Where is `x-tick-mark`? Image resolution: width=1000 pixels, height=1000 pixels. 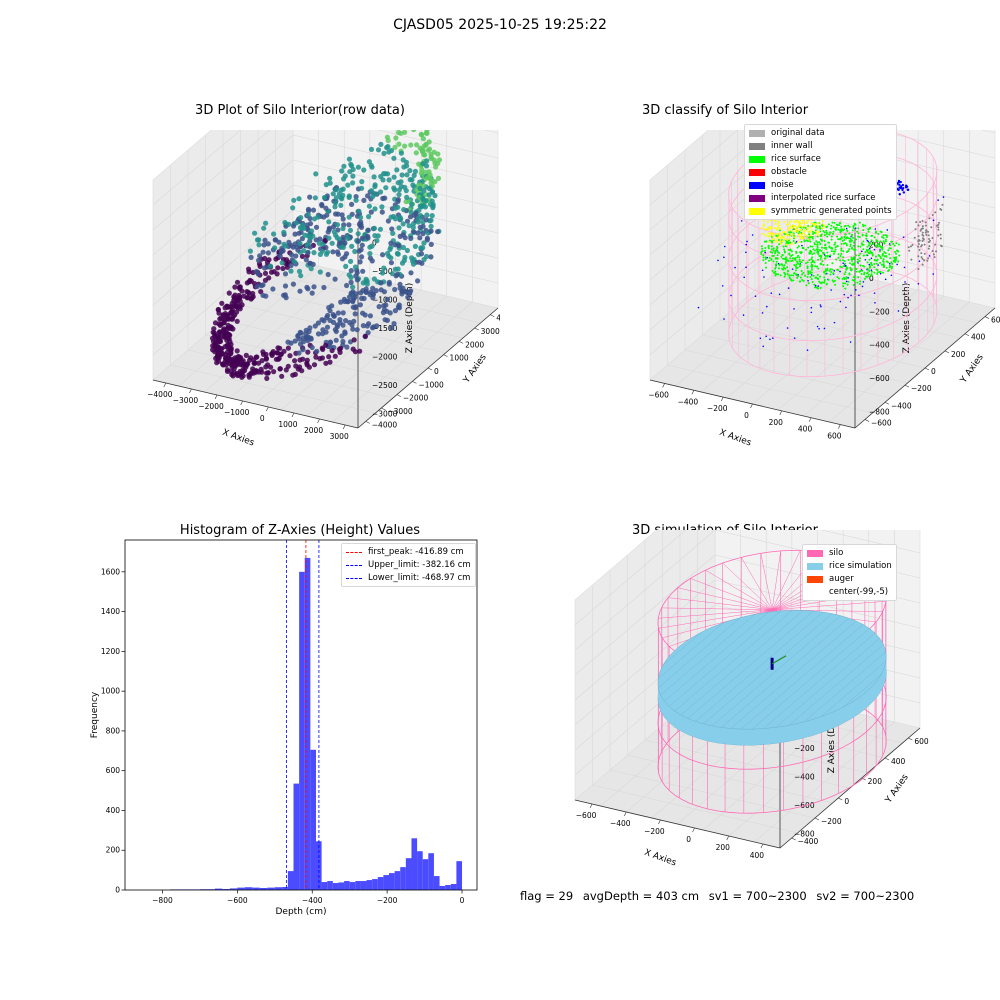 x-tick-mark is located at coordinates (659, 822).